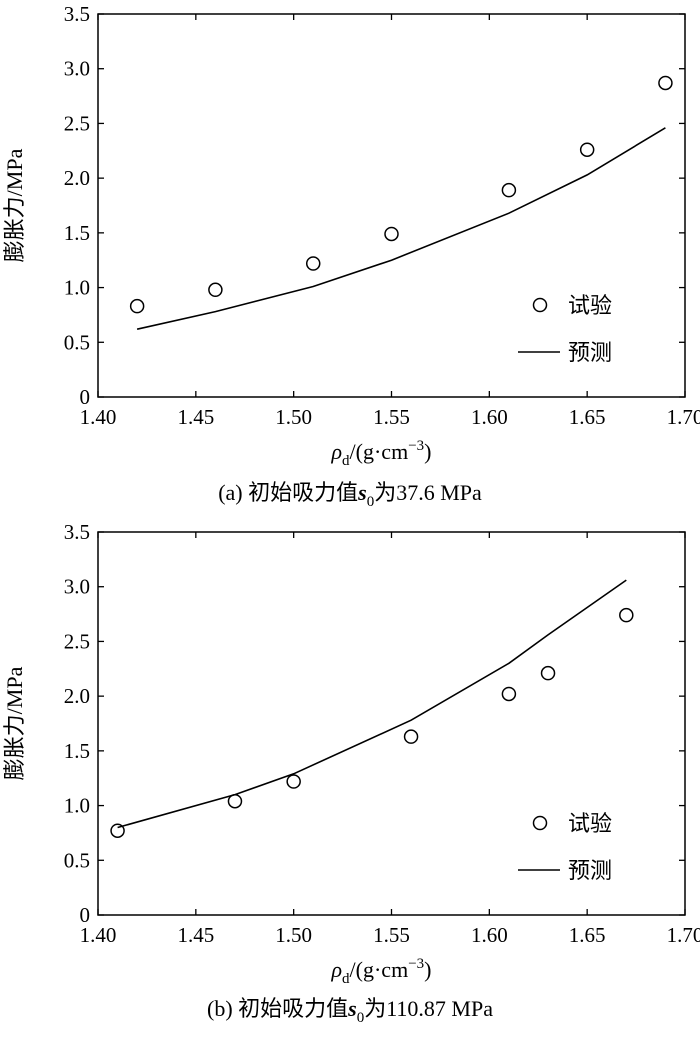 Image resolution: width=700 pixels, height=1038 pixels. Describe the element at coordinates (277, 1008) in the screenshot. I see `caption-prefix: (b) 初始吸力值` at that location.